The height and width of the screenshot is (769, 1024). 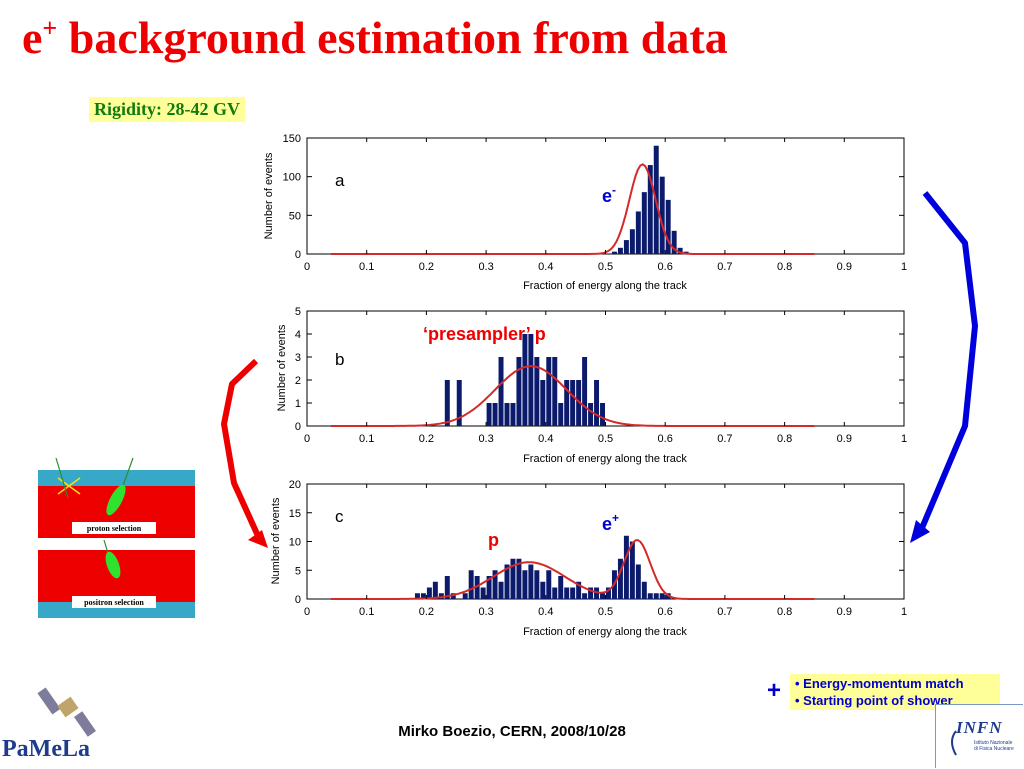 I want to click on proton-shower-blob, so click(x=116, y=500).